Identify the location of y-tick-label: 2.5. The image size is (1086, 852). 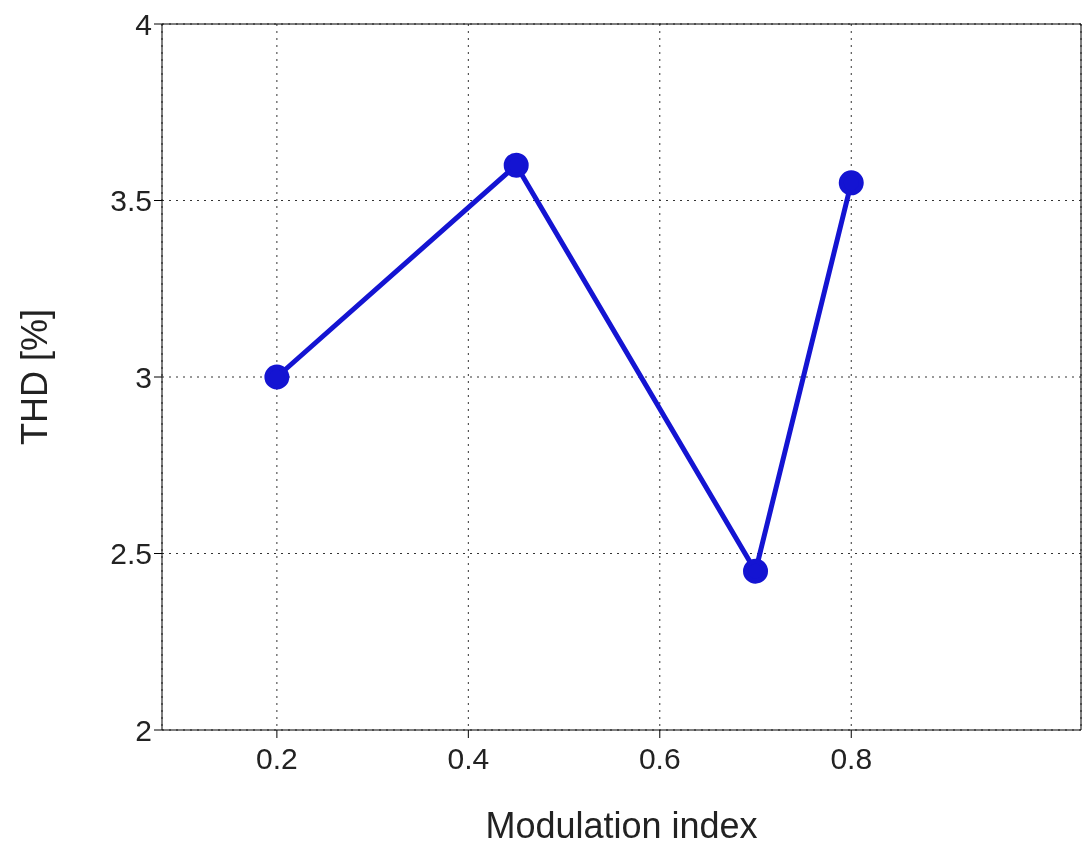
(131, 554).